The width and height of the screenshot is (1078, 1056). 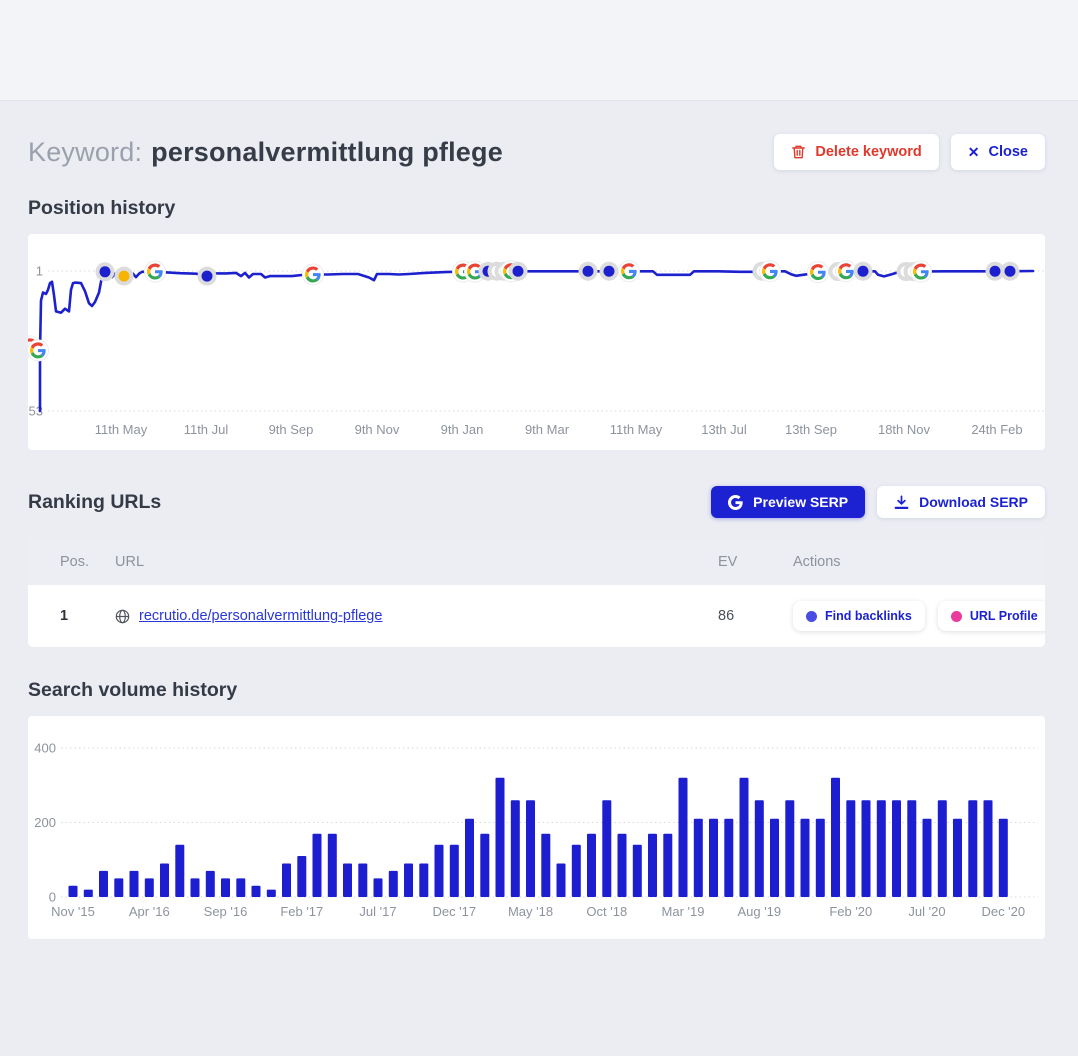 What do you see at coordinates (726, 616) in the screenshot?
I see `ev-cell: 86` at bounding box center [726, 616].